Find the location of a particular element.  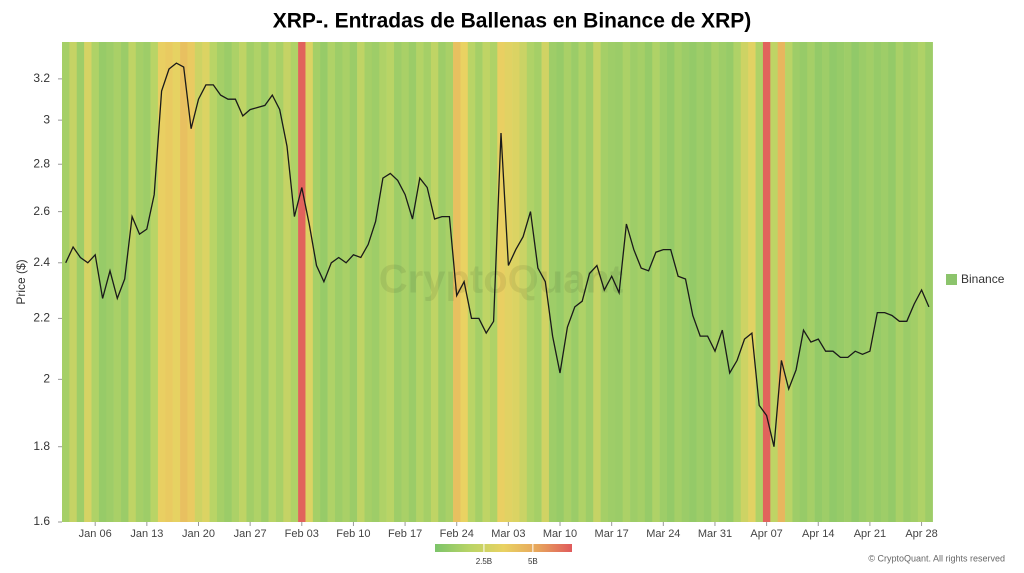

y-tick-label: 3 is located at coordinates (46, 119).